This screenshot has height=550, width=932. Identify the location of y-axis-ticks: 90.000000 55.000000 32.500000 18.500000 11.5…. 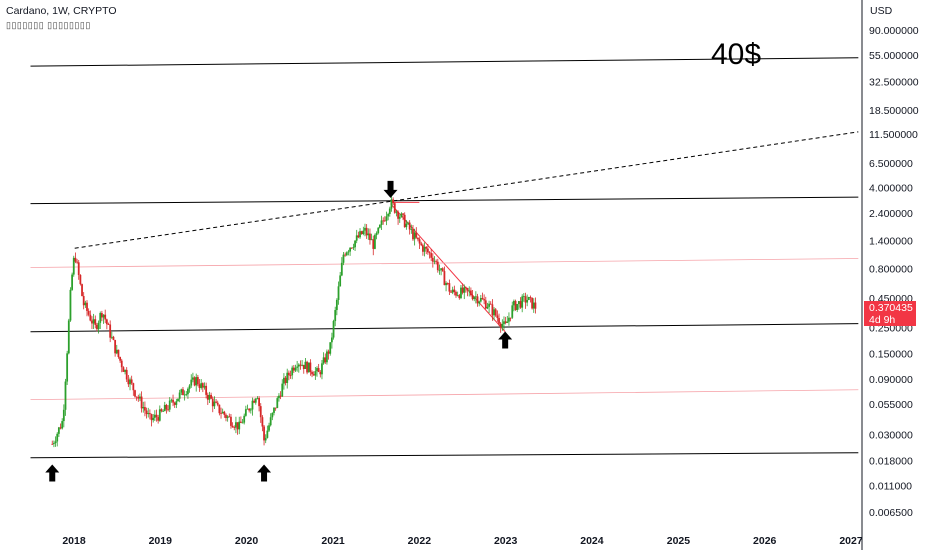
(894, 272).